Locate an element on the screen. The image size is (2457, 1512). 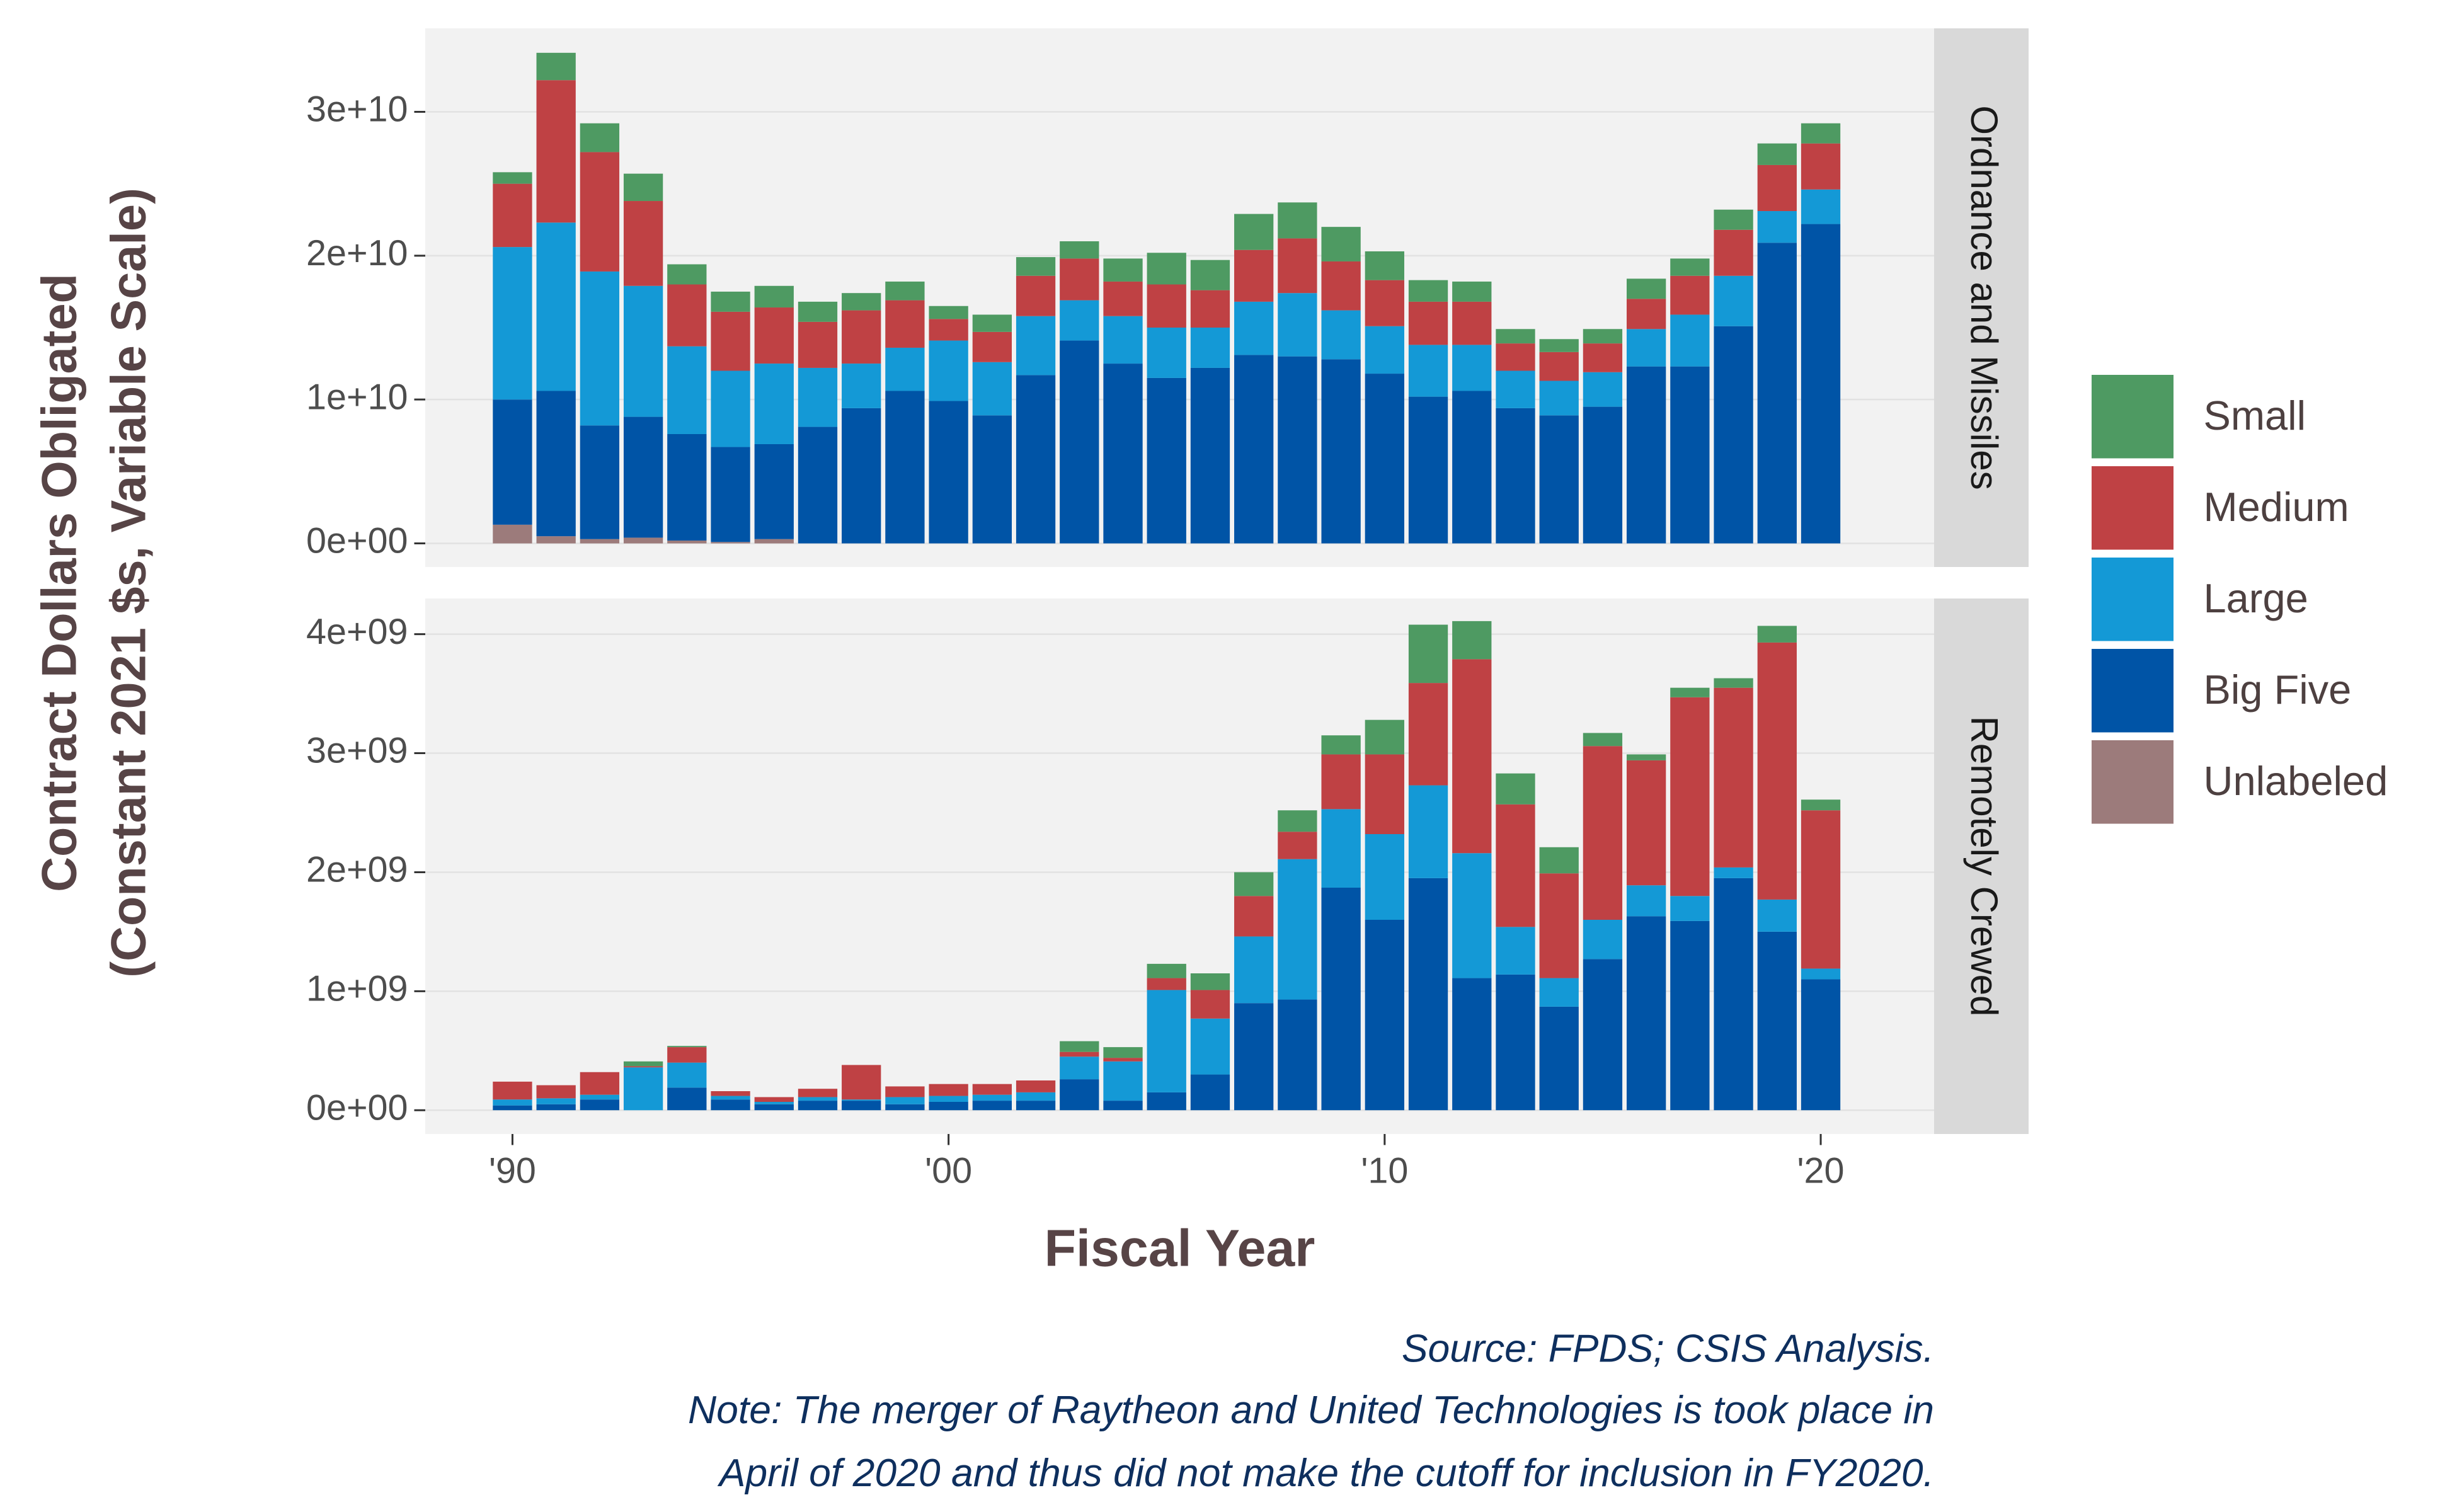
x-tick-label: '00 is located at coordinates (948, 1171).